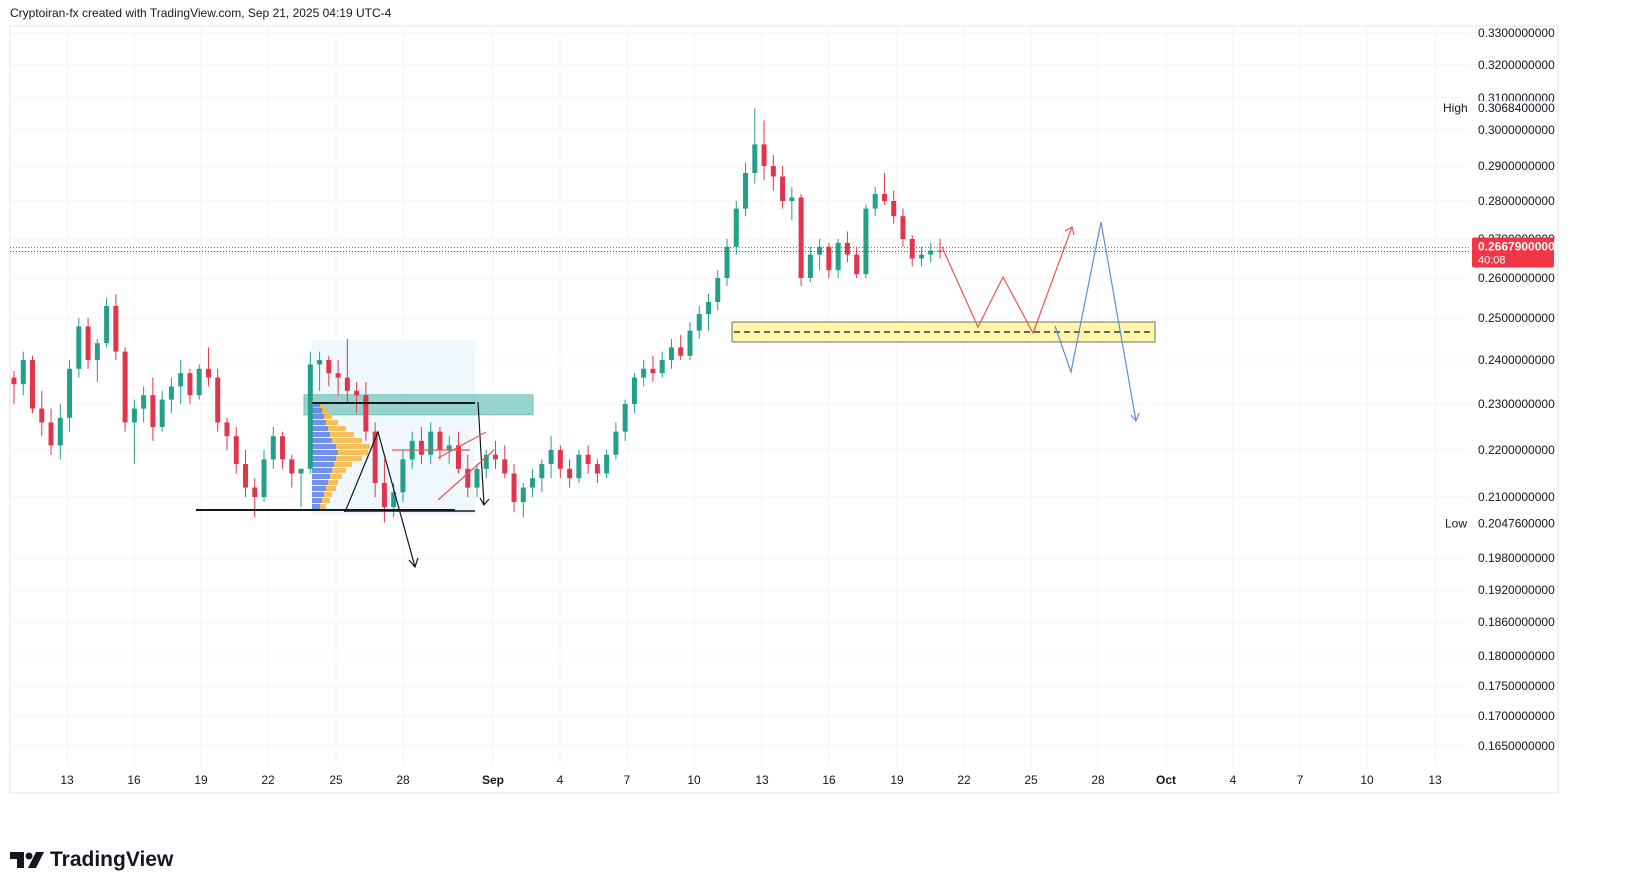 The height and width of the screenshot is (887, 1634). I want to click on price-tick-label: 0.3300000000, so click(1516, 33).